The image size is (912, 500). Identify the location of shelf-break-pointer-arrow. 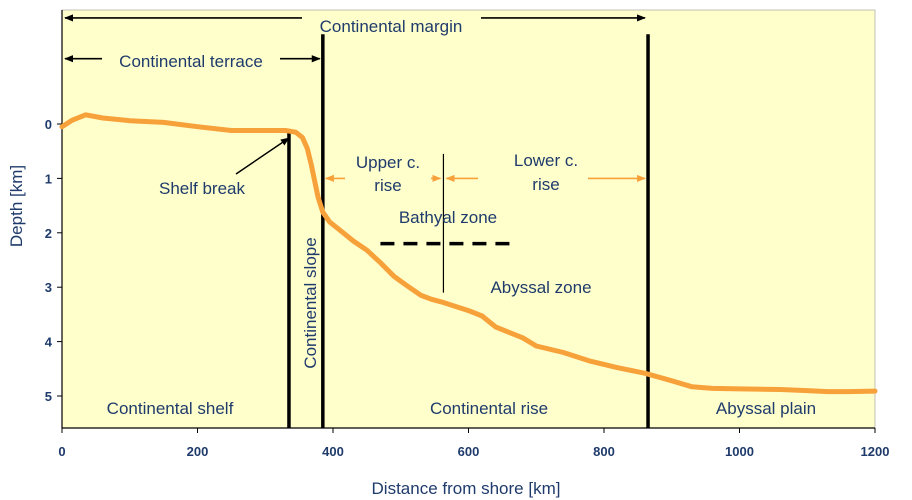
(262, 156).